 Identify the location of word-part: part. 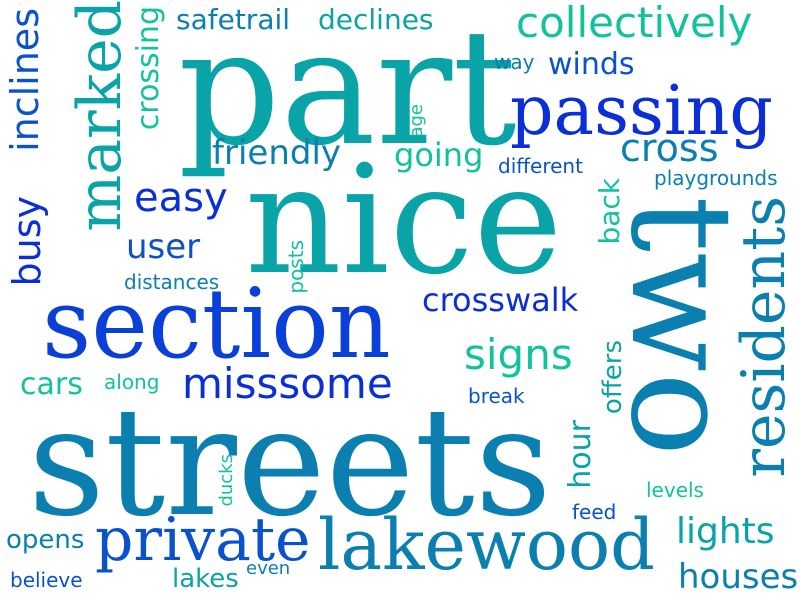
(347, 90).